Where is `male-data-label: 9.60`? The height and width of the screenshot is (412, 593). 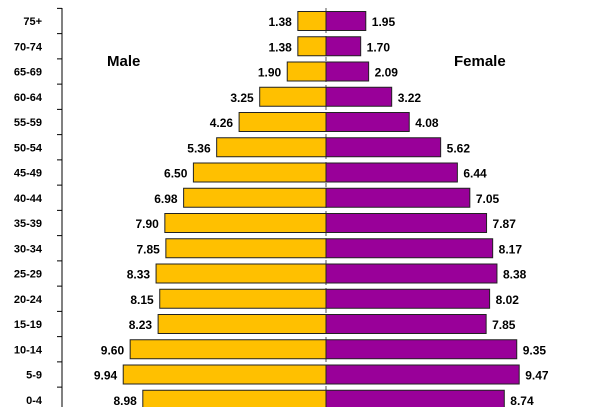
male-data-label: 9.60 is located at coordinates (113, 350).